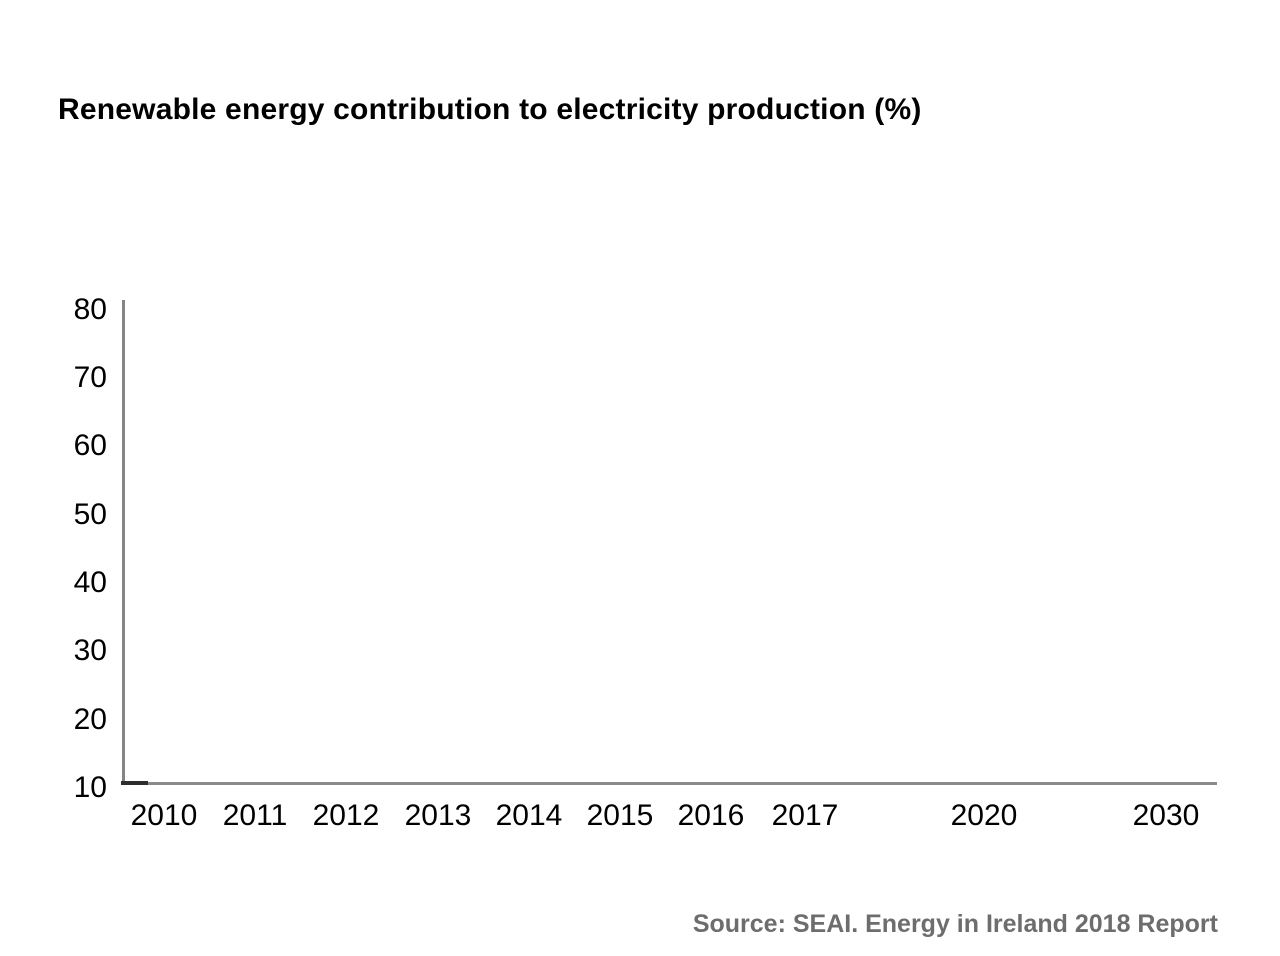 This screenshot has width=1280, height=956. Describe the element at coordinates (90, 787) in the screenshot. I see `y-tick-label: 10` at that location.